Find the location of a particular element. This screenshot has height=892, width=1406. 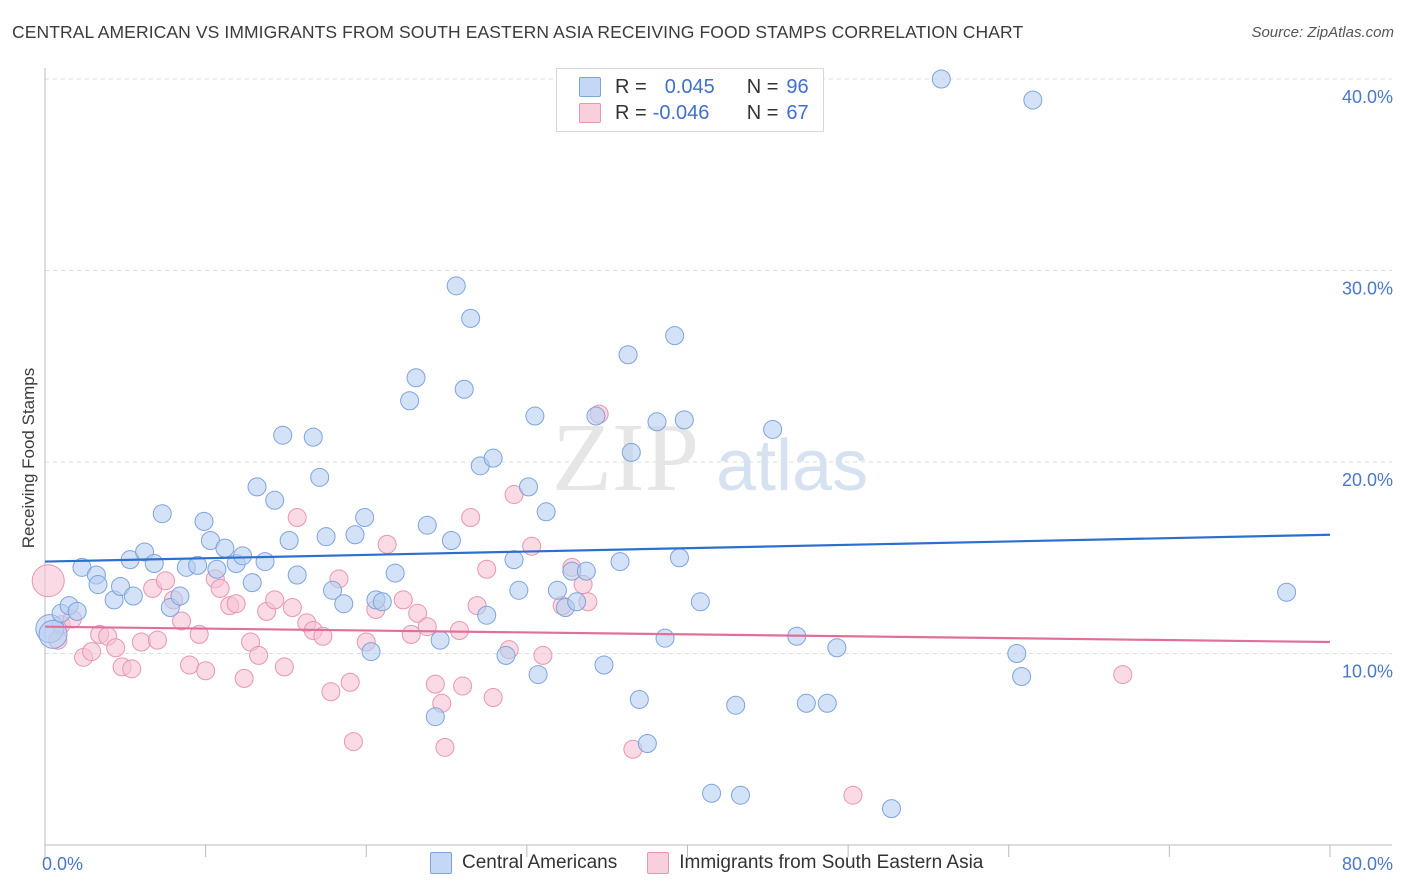

y-tick-label: 30.0% is located at coordinates (1367, 289).